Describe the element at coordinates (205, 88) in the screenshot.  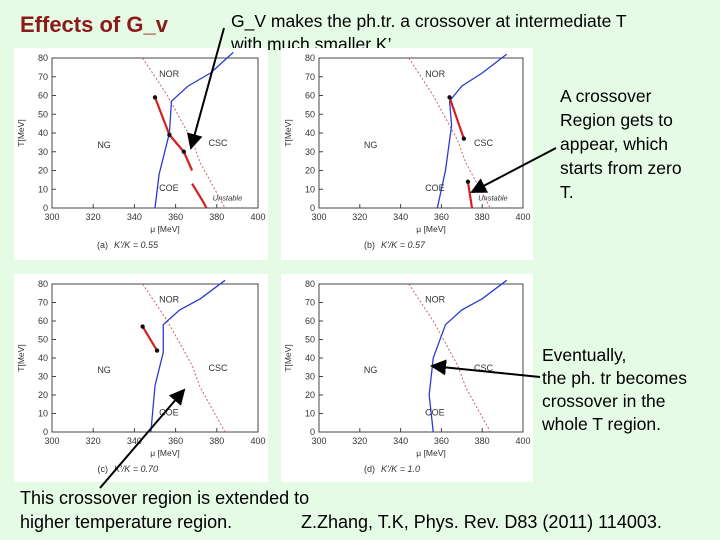
I see `arrow-to-crossover-a` at that location.